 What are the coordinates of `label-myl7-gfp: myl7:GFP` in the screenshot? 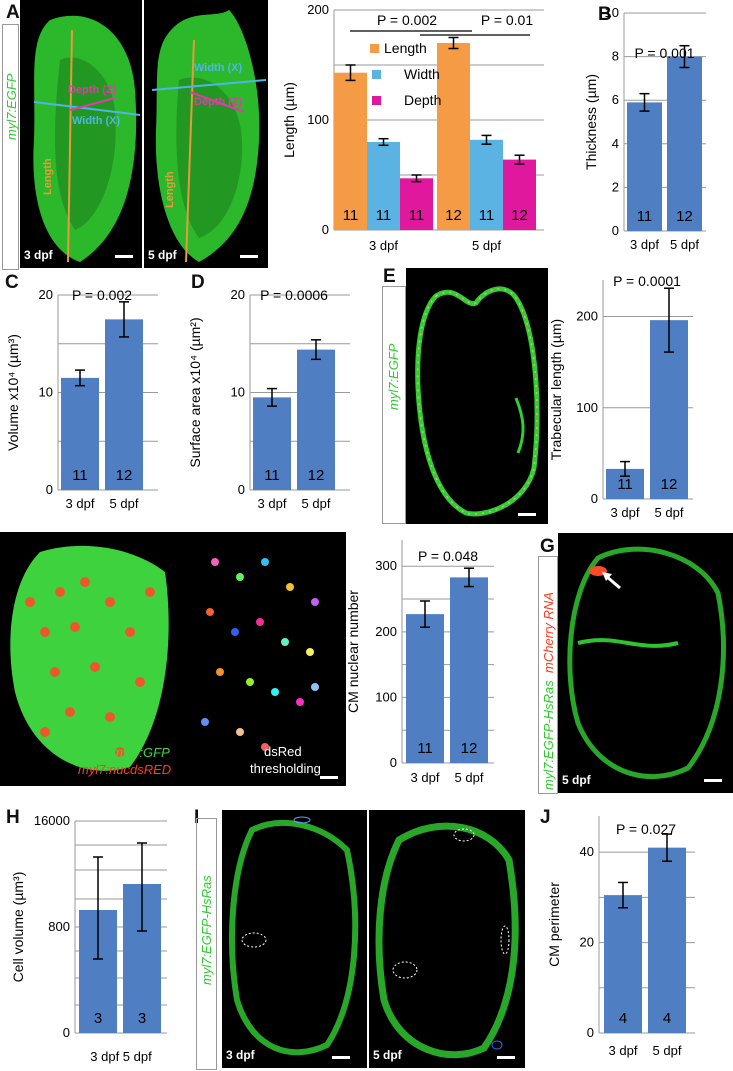 It's located at (141, 752).